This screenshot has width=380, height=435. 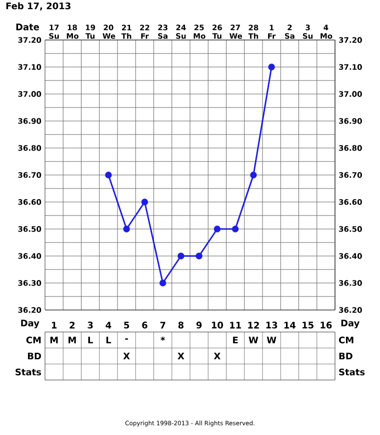 I want to click on x-tick-label: 14, so click(x=290, y=325).